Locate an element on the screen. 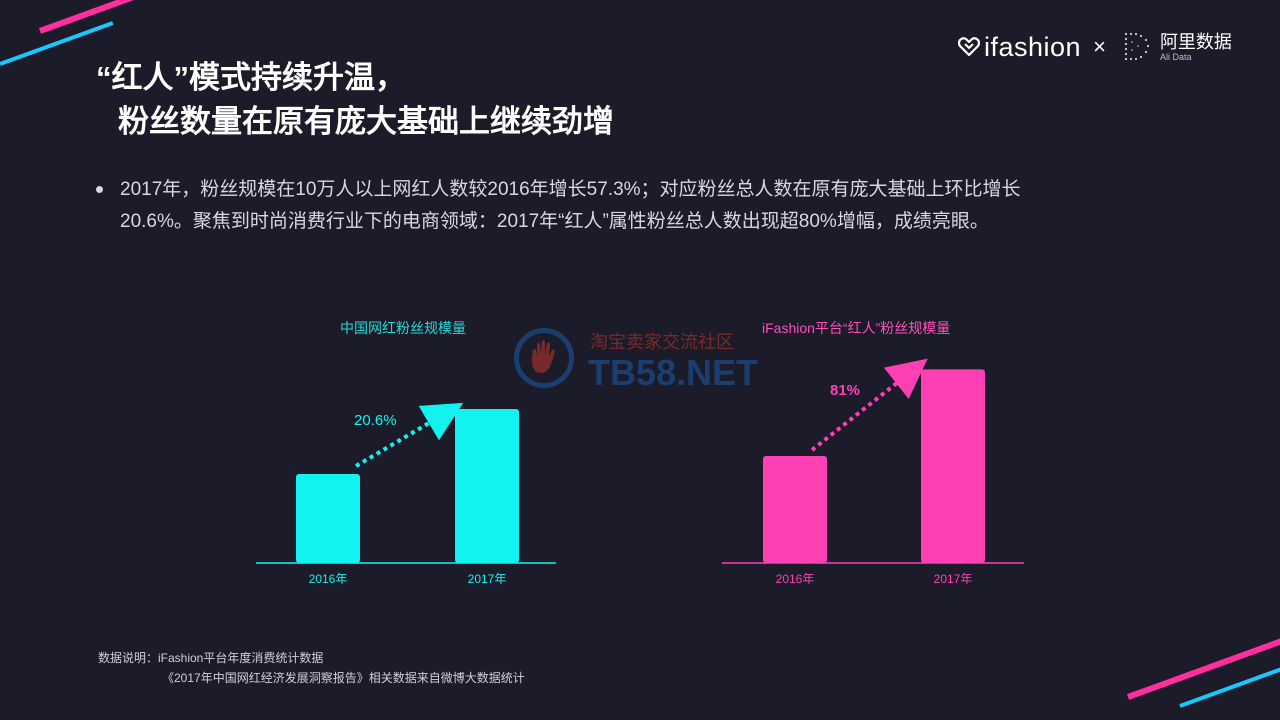 The height and width of the screenshot is (720, 1280). ali-data-logo-icon is located at coordinates (1137, 46).